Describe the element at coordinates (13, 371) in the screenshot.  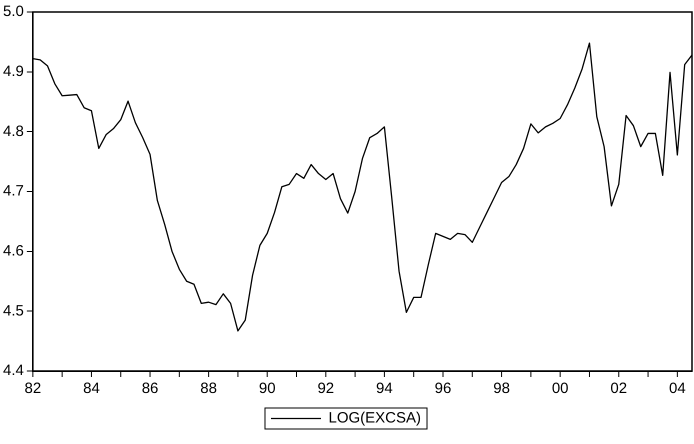
I see `y-tick-label: 4.4` at that location.